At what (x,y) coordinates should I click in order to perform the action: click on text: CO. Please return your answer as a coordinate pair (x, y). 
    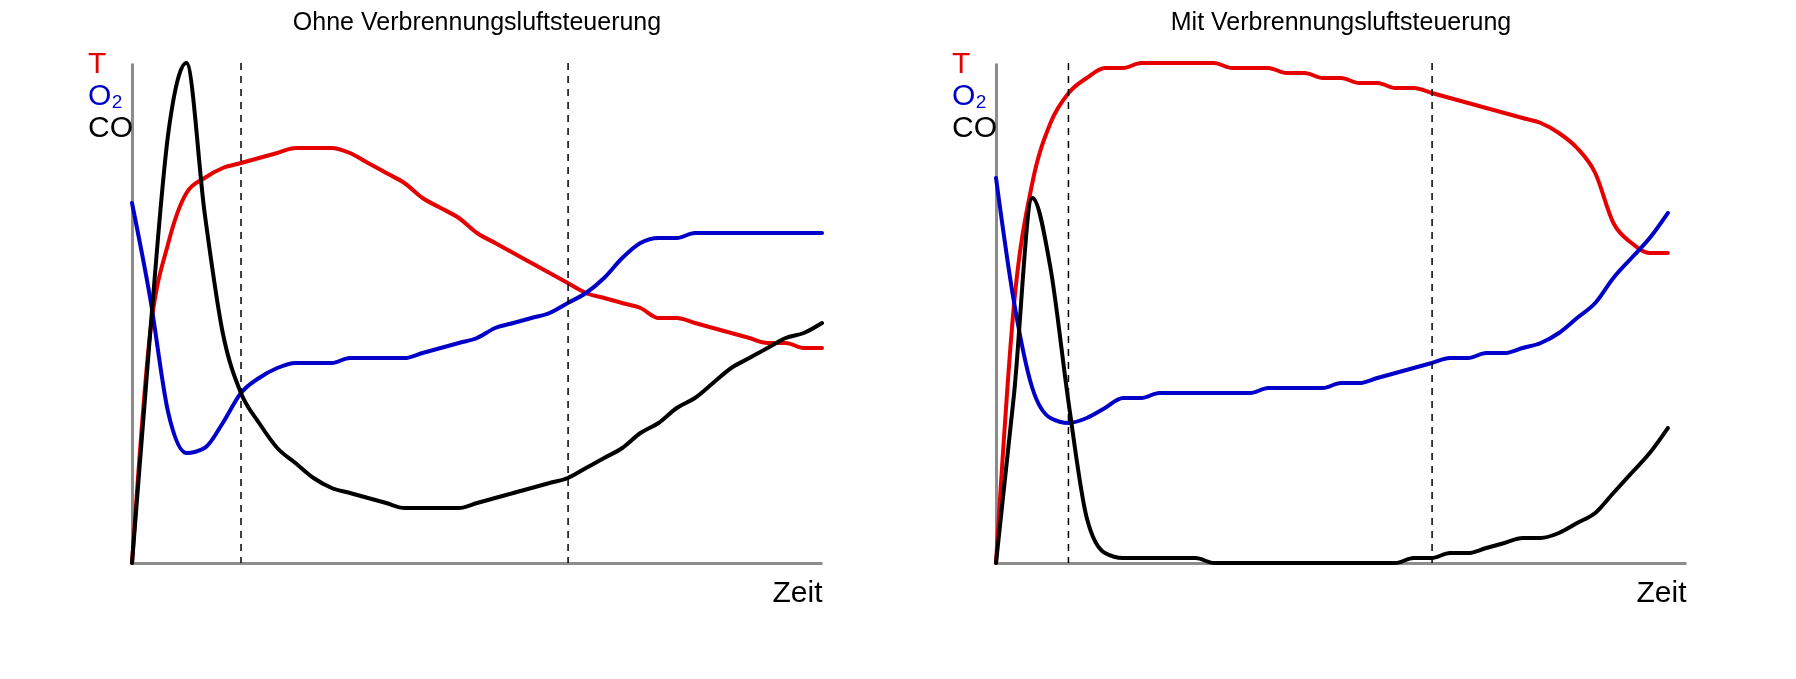
    Looking at the image, I should click on (974, 126).